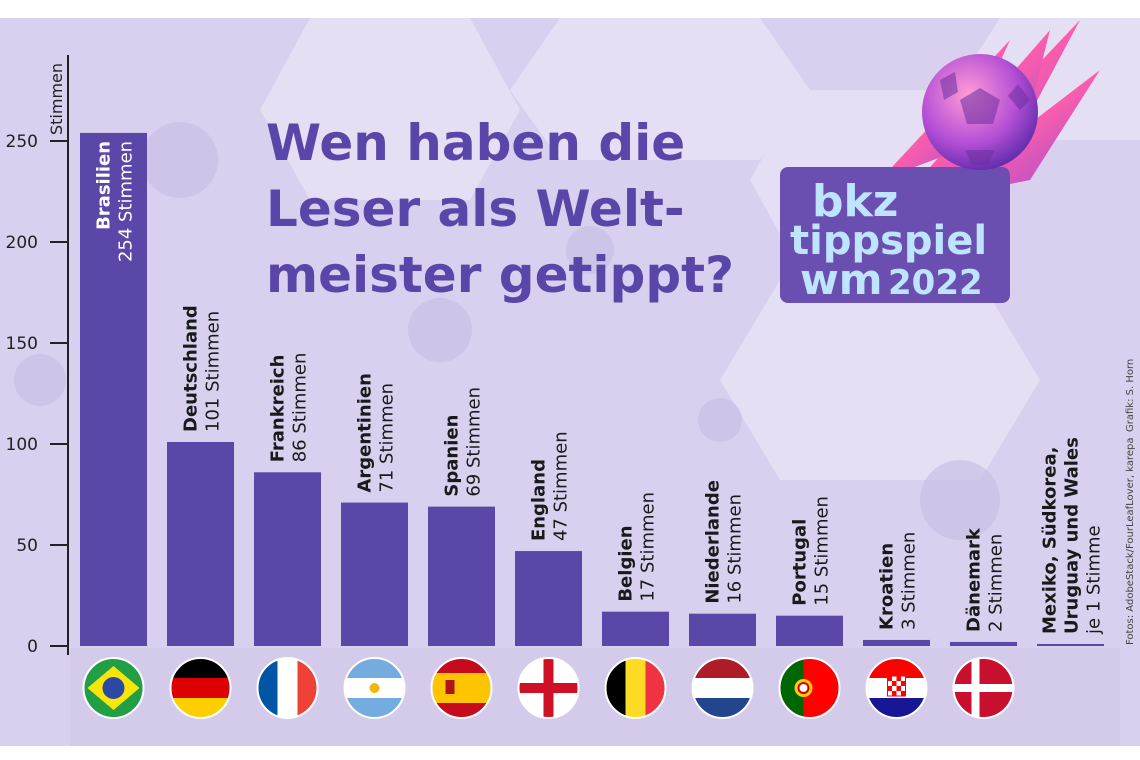  What do you see at coordinates (809, 630) in the screenshot?
I see `bar-portugal` at bounding box center [809, 630].